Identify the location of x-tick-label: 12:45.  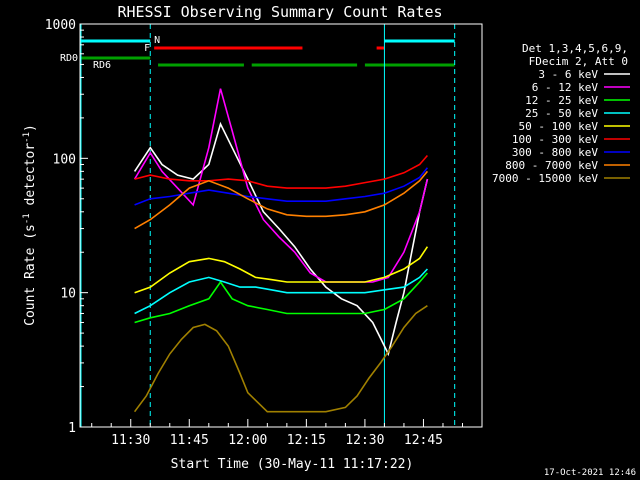
(423, 440).